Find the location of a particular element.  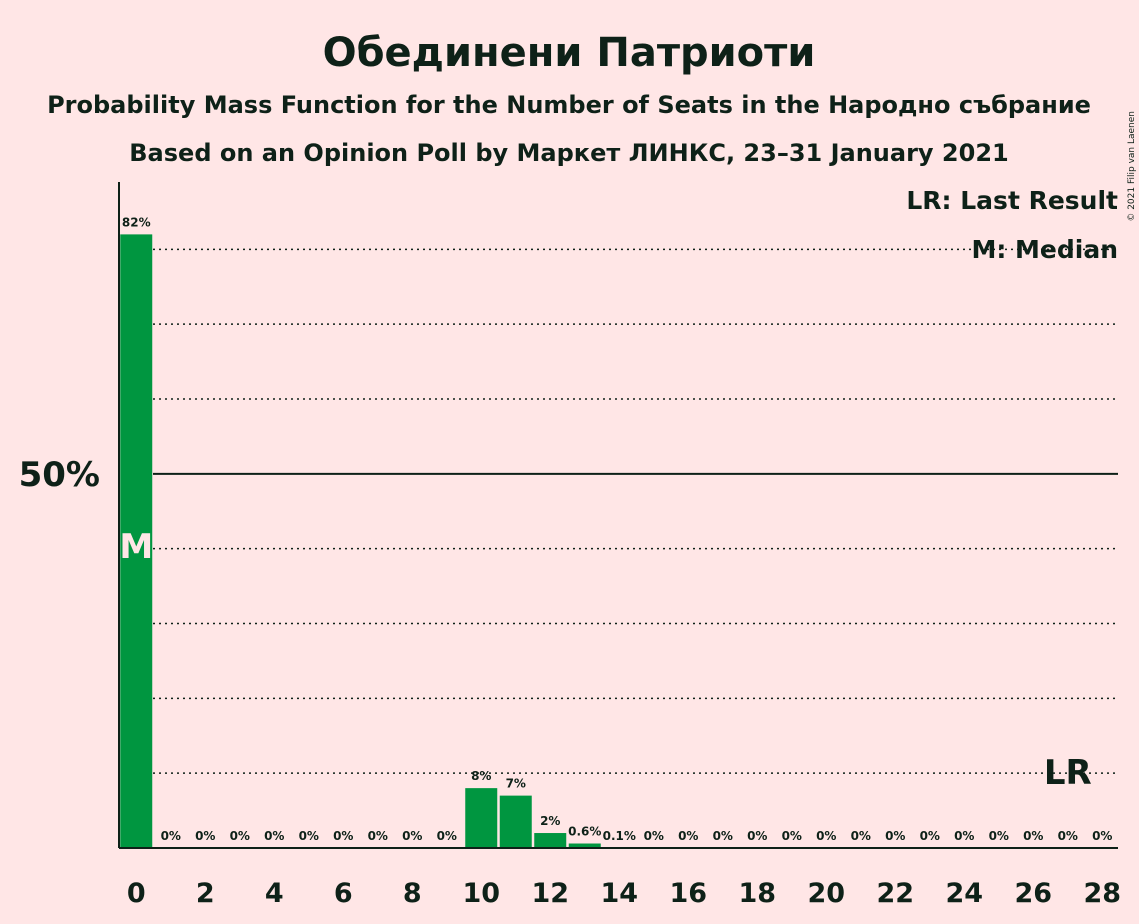

data-label-25: 0% is located at coordinates (999, 836).